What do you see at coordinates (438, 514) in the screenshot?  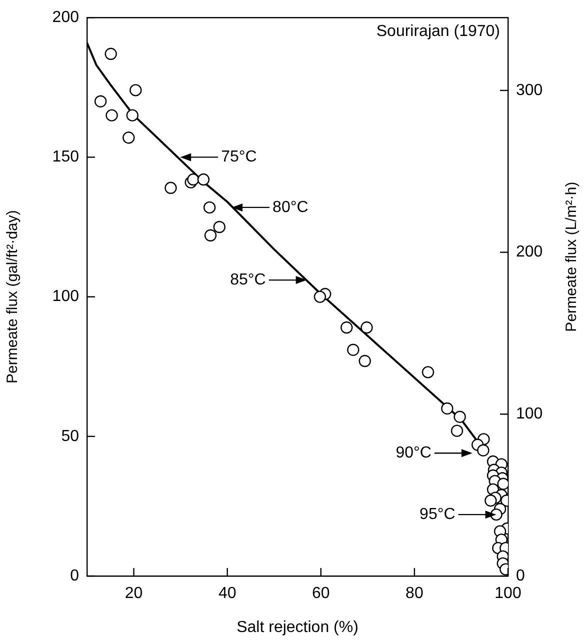 I see `annotation: 95°C` at bounding box center [438, 514].